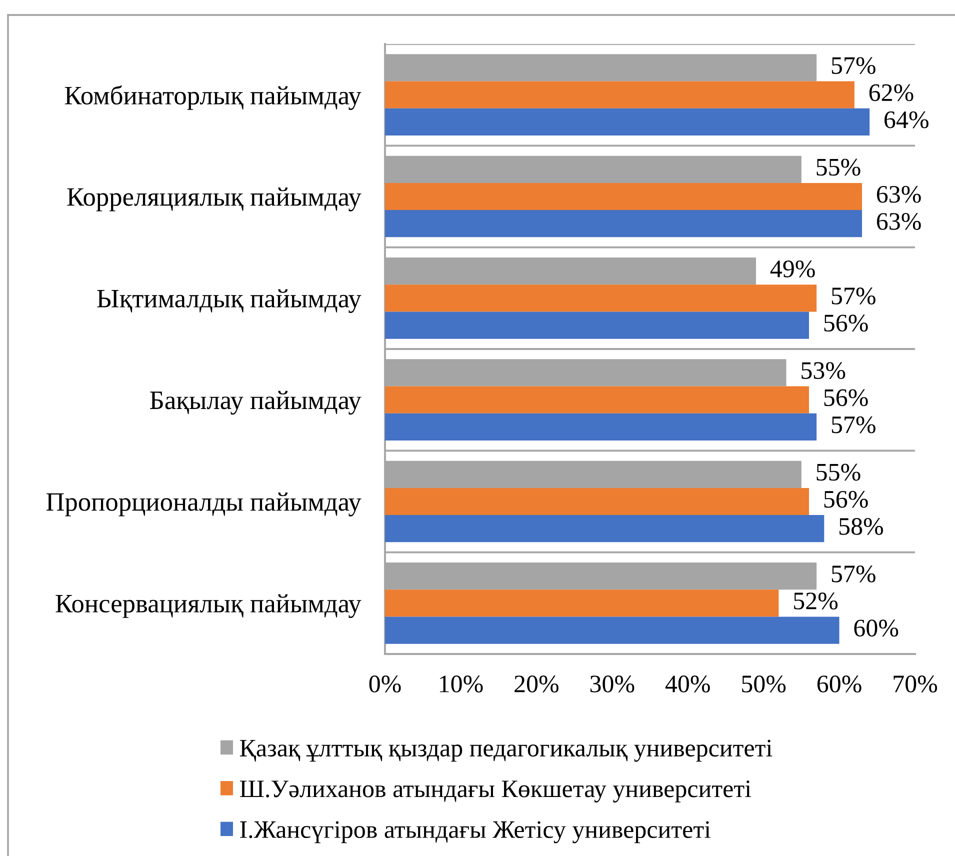 Image resolution: width=955 pixels, height=856 pixels. I want to click on x-tick-label: 60%, so click(839, 684).